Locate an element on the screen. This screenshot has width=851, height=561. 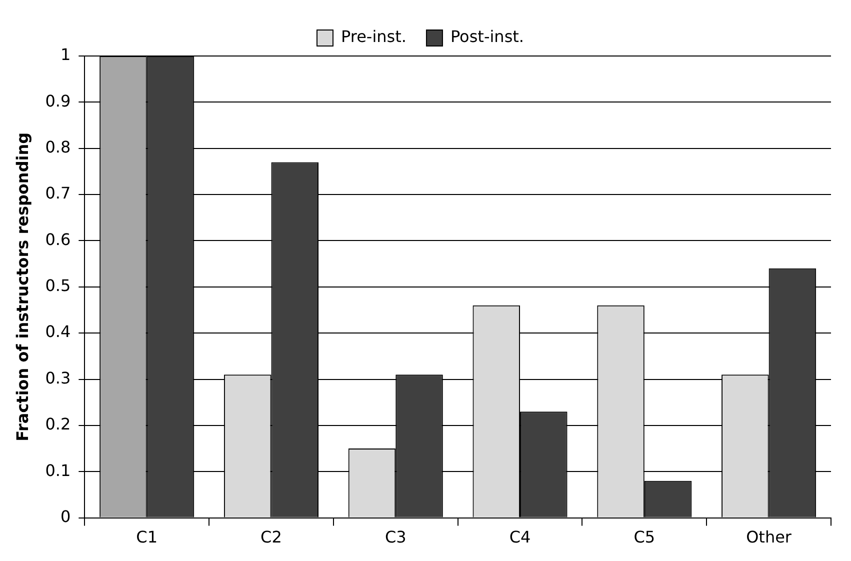
x-tick-label: C4 is located at coordinates (520, 537).